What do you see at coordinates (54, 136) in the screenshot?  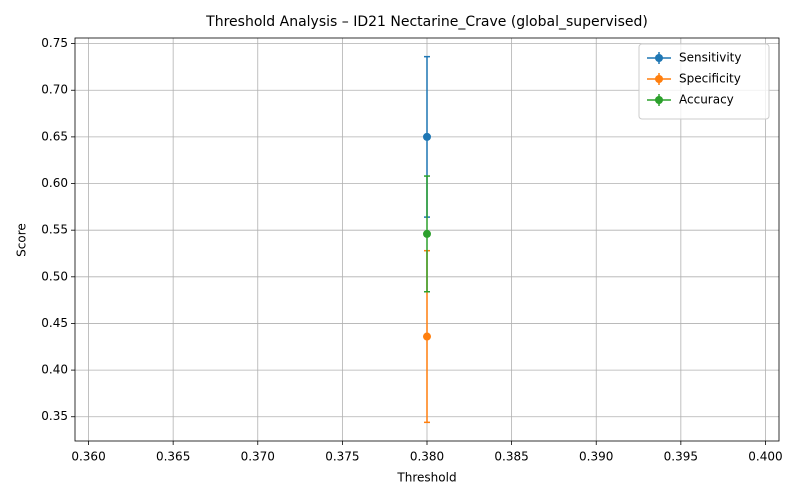 I see `y-tick-label: 0.65` at bounding box center [54, 136].